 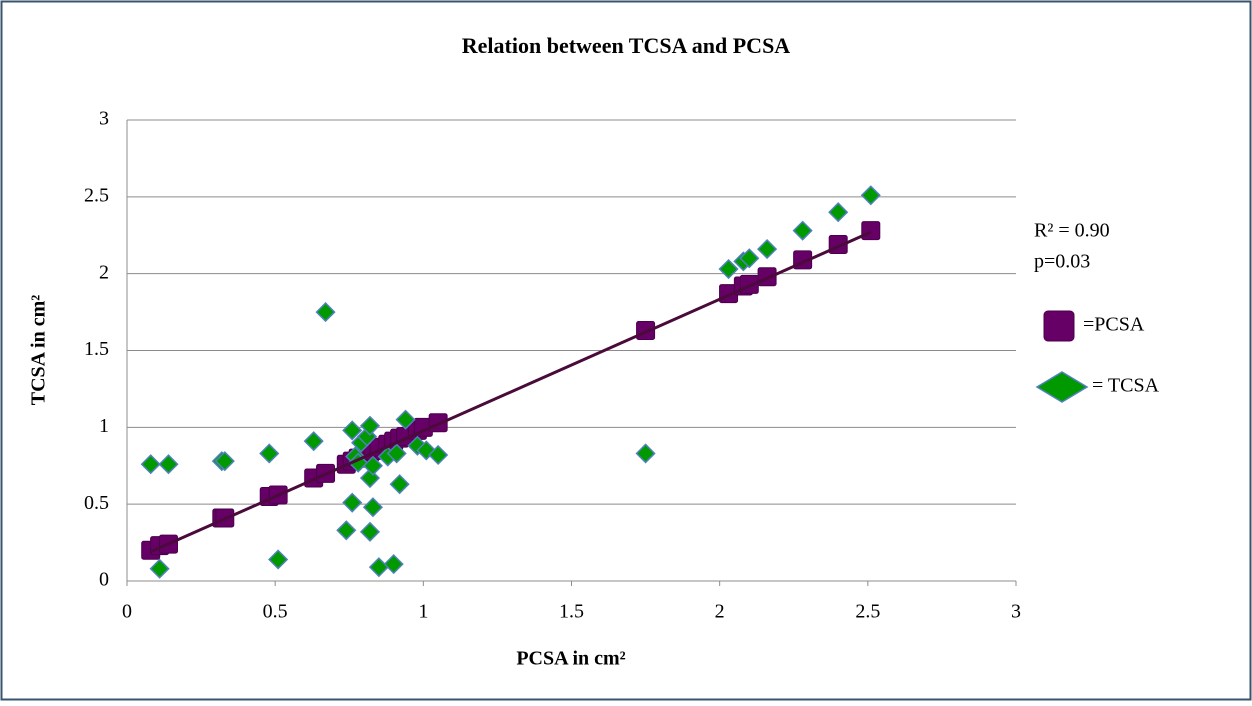 What do you see at coordinates (39, 350) in the screenshot?
I see `y-axis-label: TCSA in cm²` at bounding box center [39, 350].